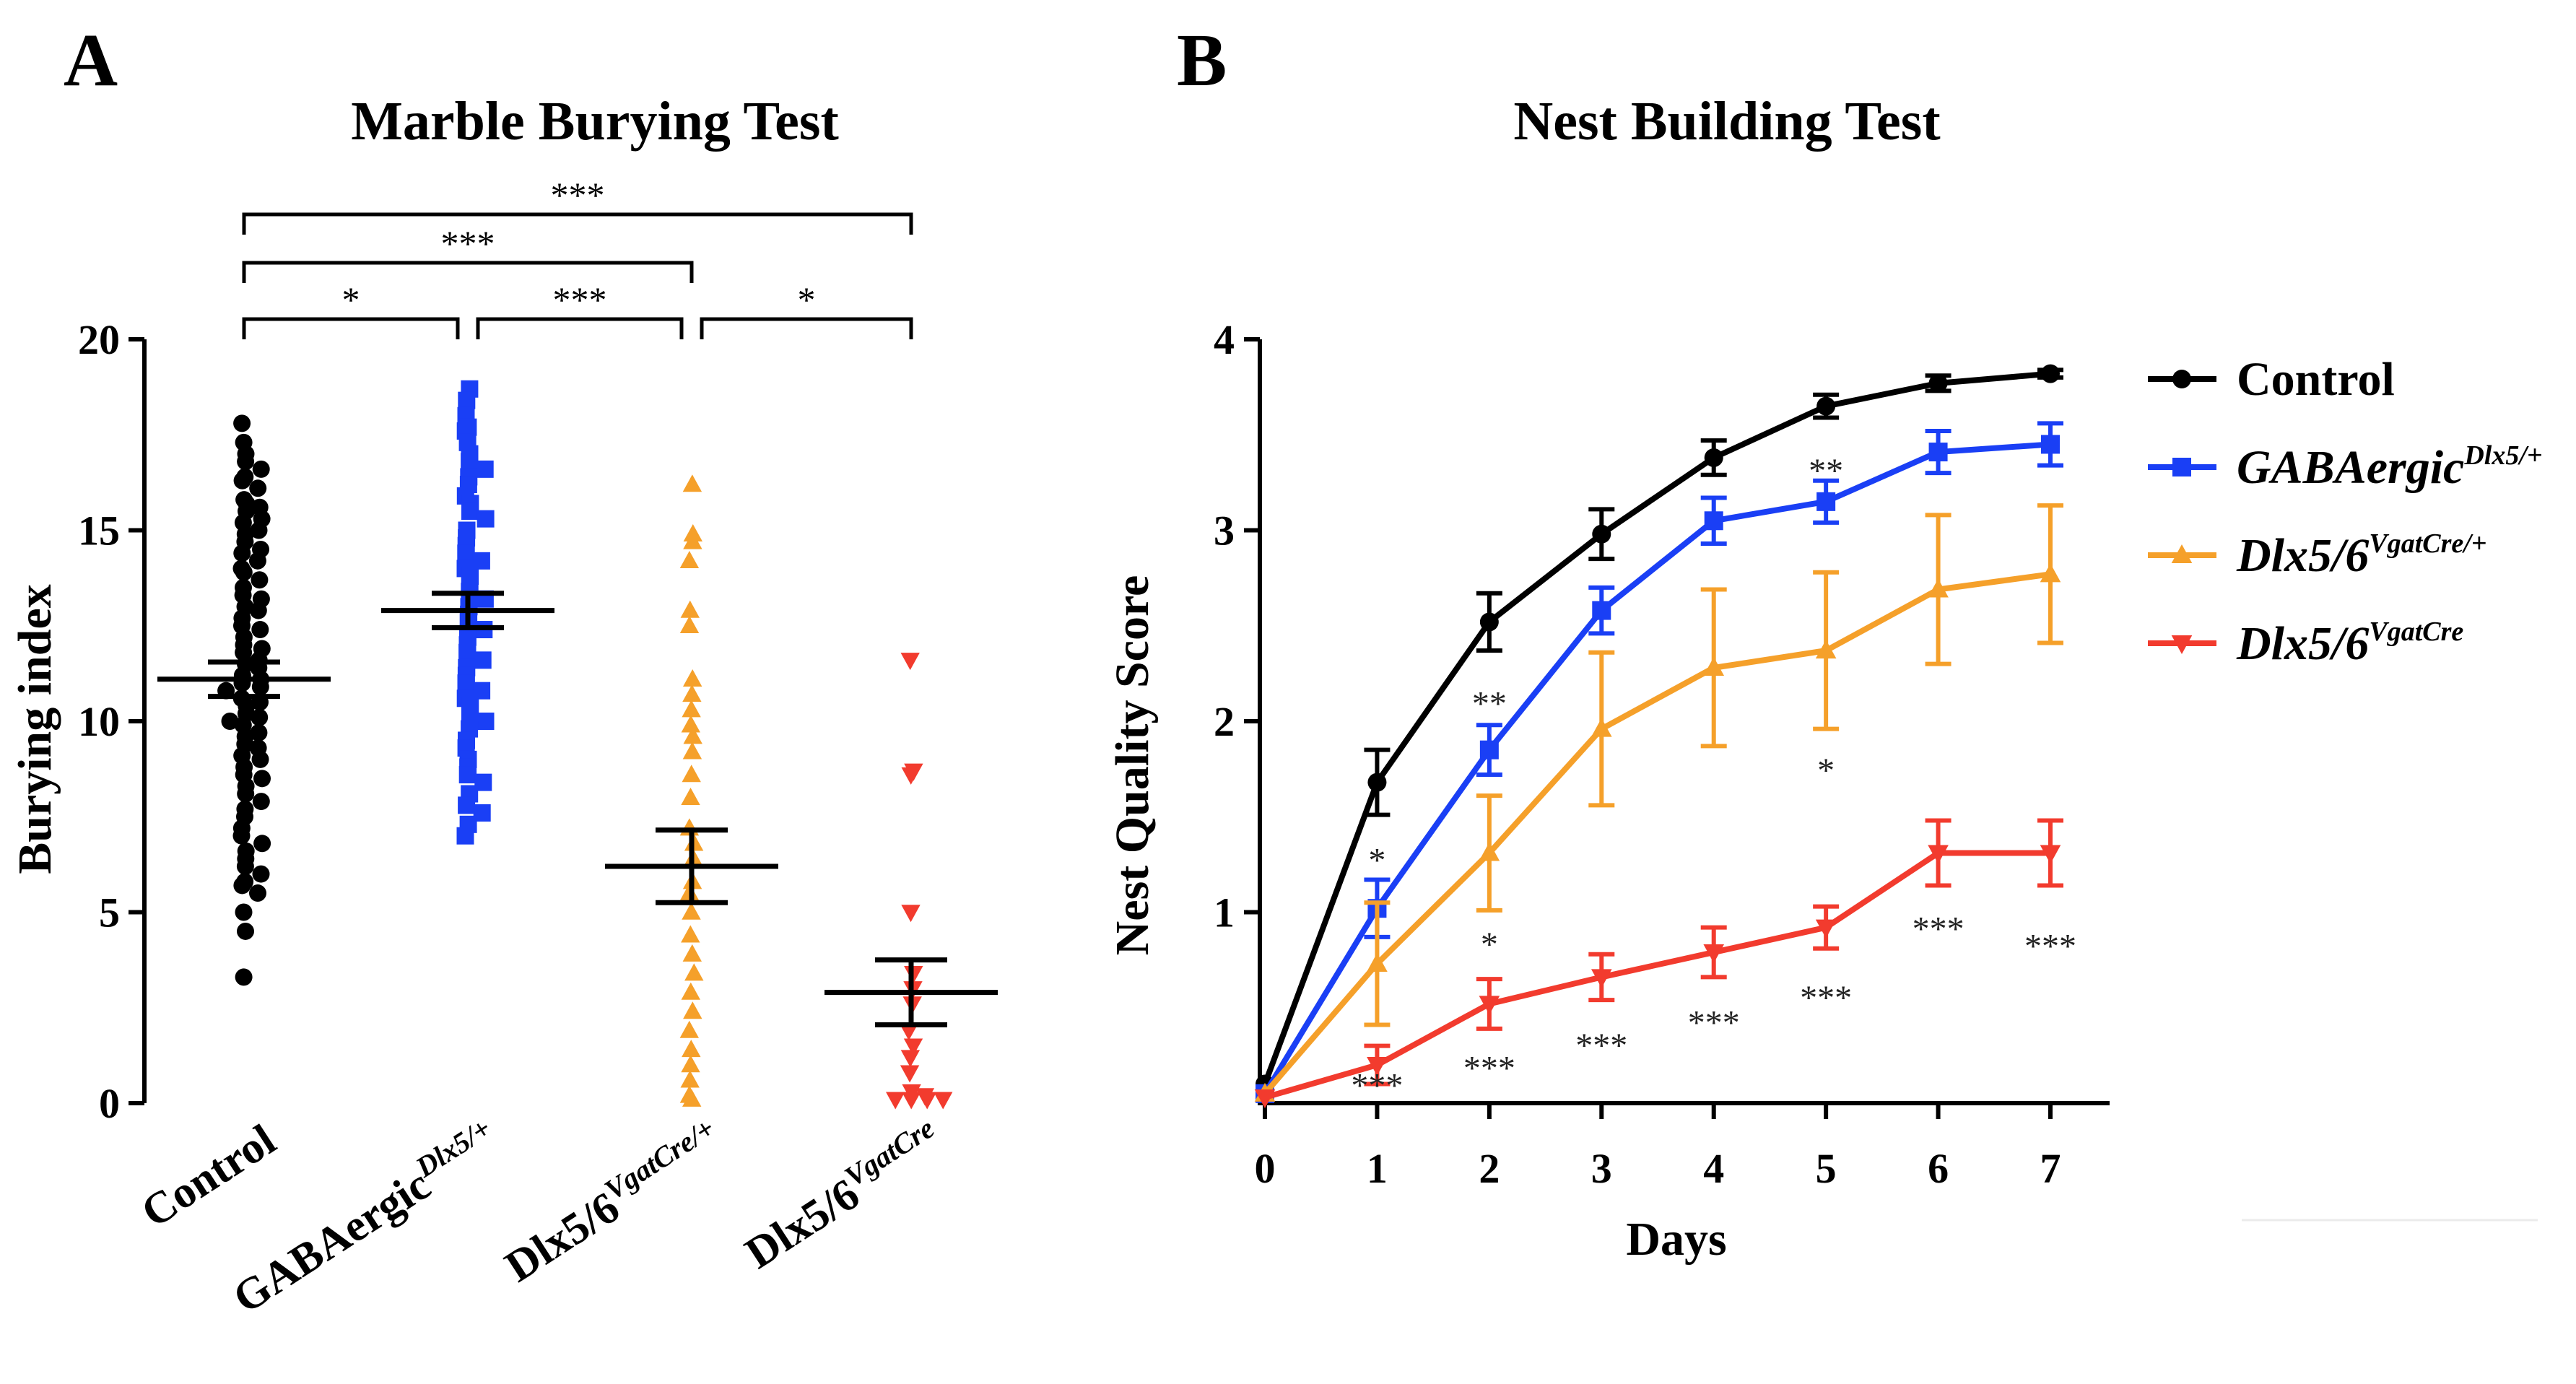 This screenshot has height=1384, width=2576. What do you see at coordinates (595, 121) in the screenshot?
I see `panel-a-title: Marble Burying Test` at bounding box center [595, 121].